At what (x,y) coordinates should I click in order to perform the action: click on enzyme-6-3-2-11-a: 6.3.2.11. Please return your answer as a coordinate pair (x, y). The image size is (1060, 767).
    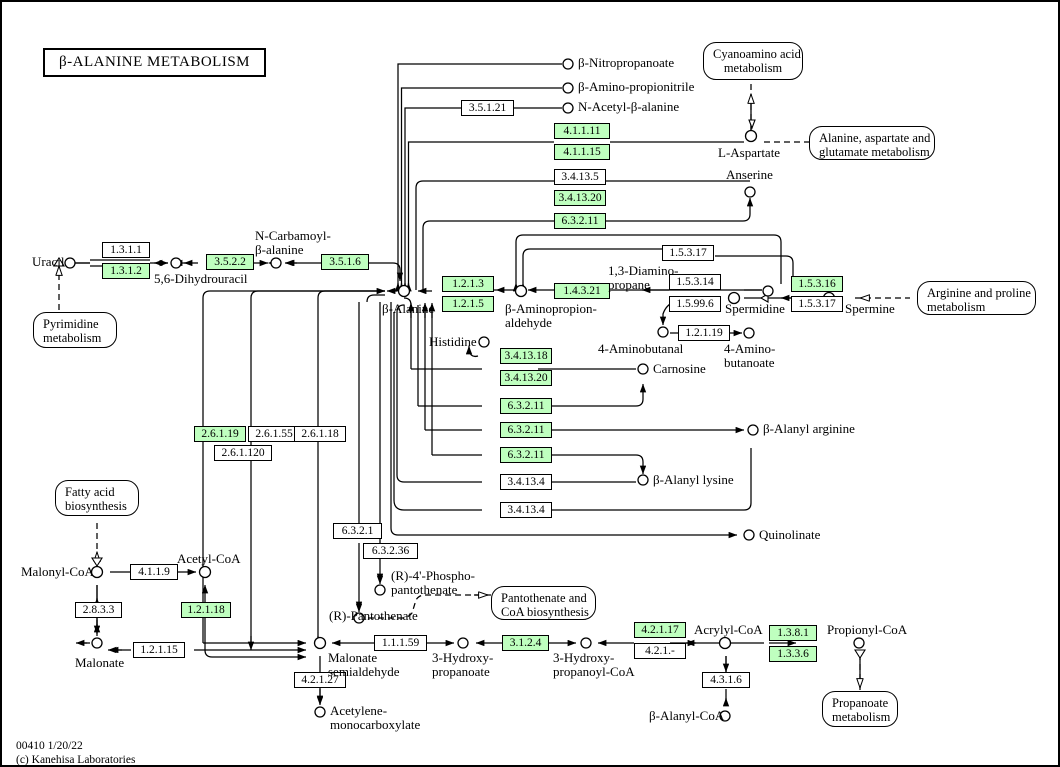
    Looking at the image, I should click on (580, 221).